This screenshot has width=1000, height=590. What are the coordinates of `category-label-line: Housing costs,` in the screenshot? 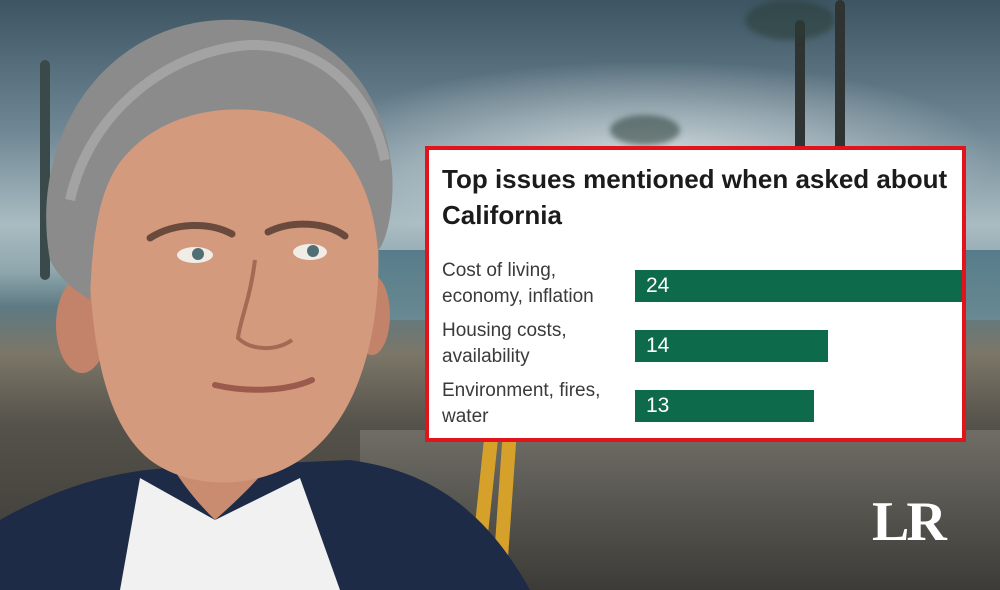 It's located at (504, 330).